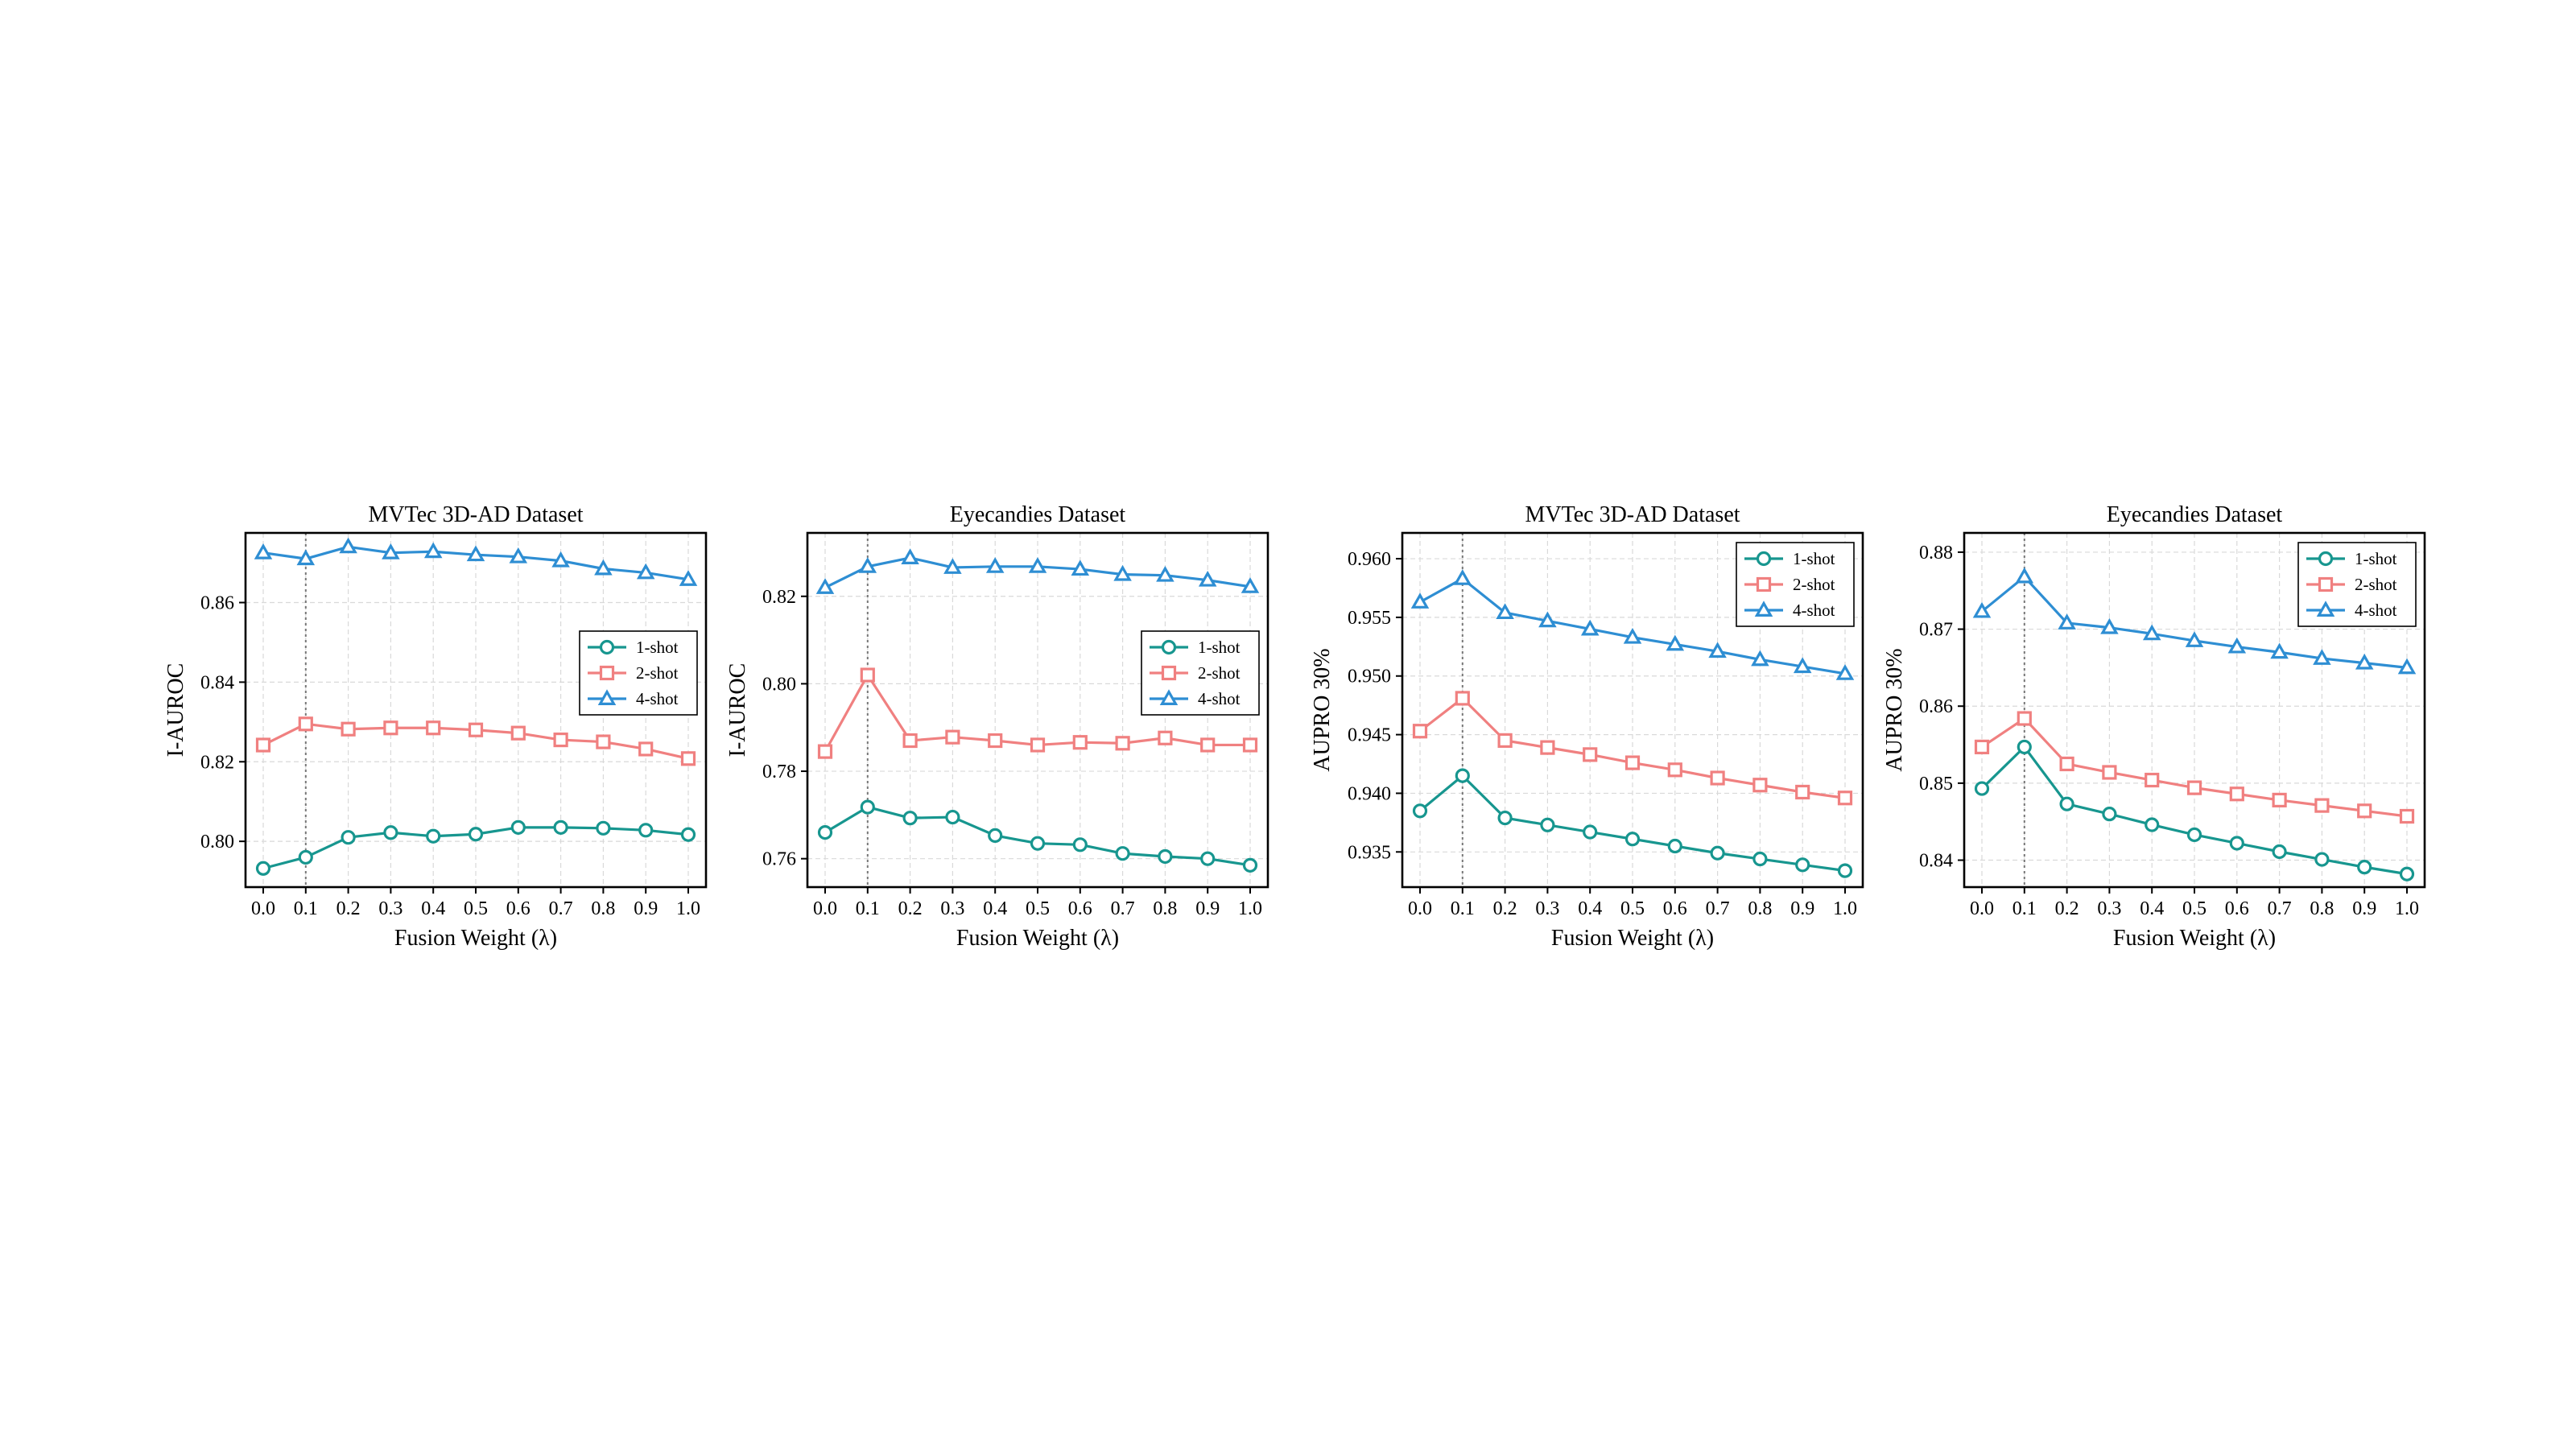 This screenshot has height=1449, width=2576. Describe the element at coordinates (1632, 908) in the screenshot. I see `x-tick-label: 0.5` at that location.